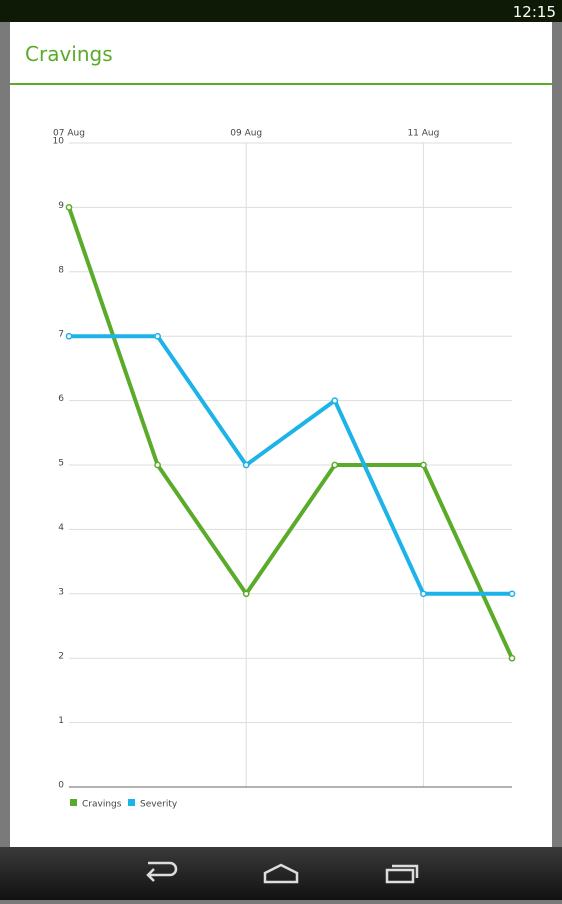 The image size is (562, 904). What do you see at coordinates (159, 805) in the screenshot?
I see `legend-label: Severity` at bounding box center [159, 805].